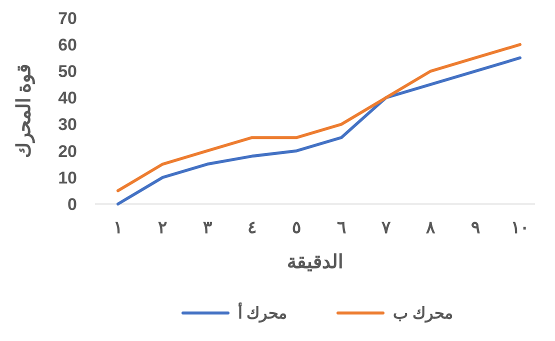 The height and width of the screenshot is (341, 555). Describe the element at coordinates (67, 98) in the screenshot. I see `y-tick-label: 40` at that location.